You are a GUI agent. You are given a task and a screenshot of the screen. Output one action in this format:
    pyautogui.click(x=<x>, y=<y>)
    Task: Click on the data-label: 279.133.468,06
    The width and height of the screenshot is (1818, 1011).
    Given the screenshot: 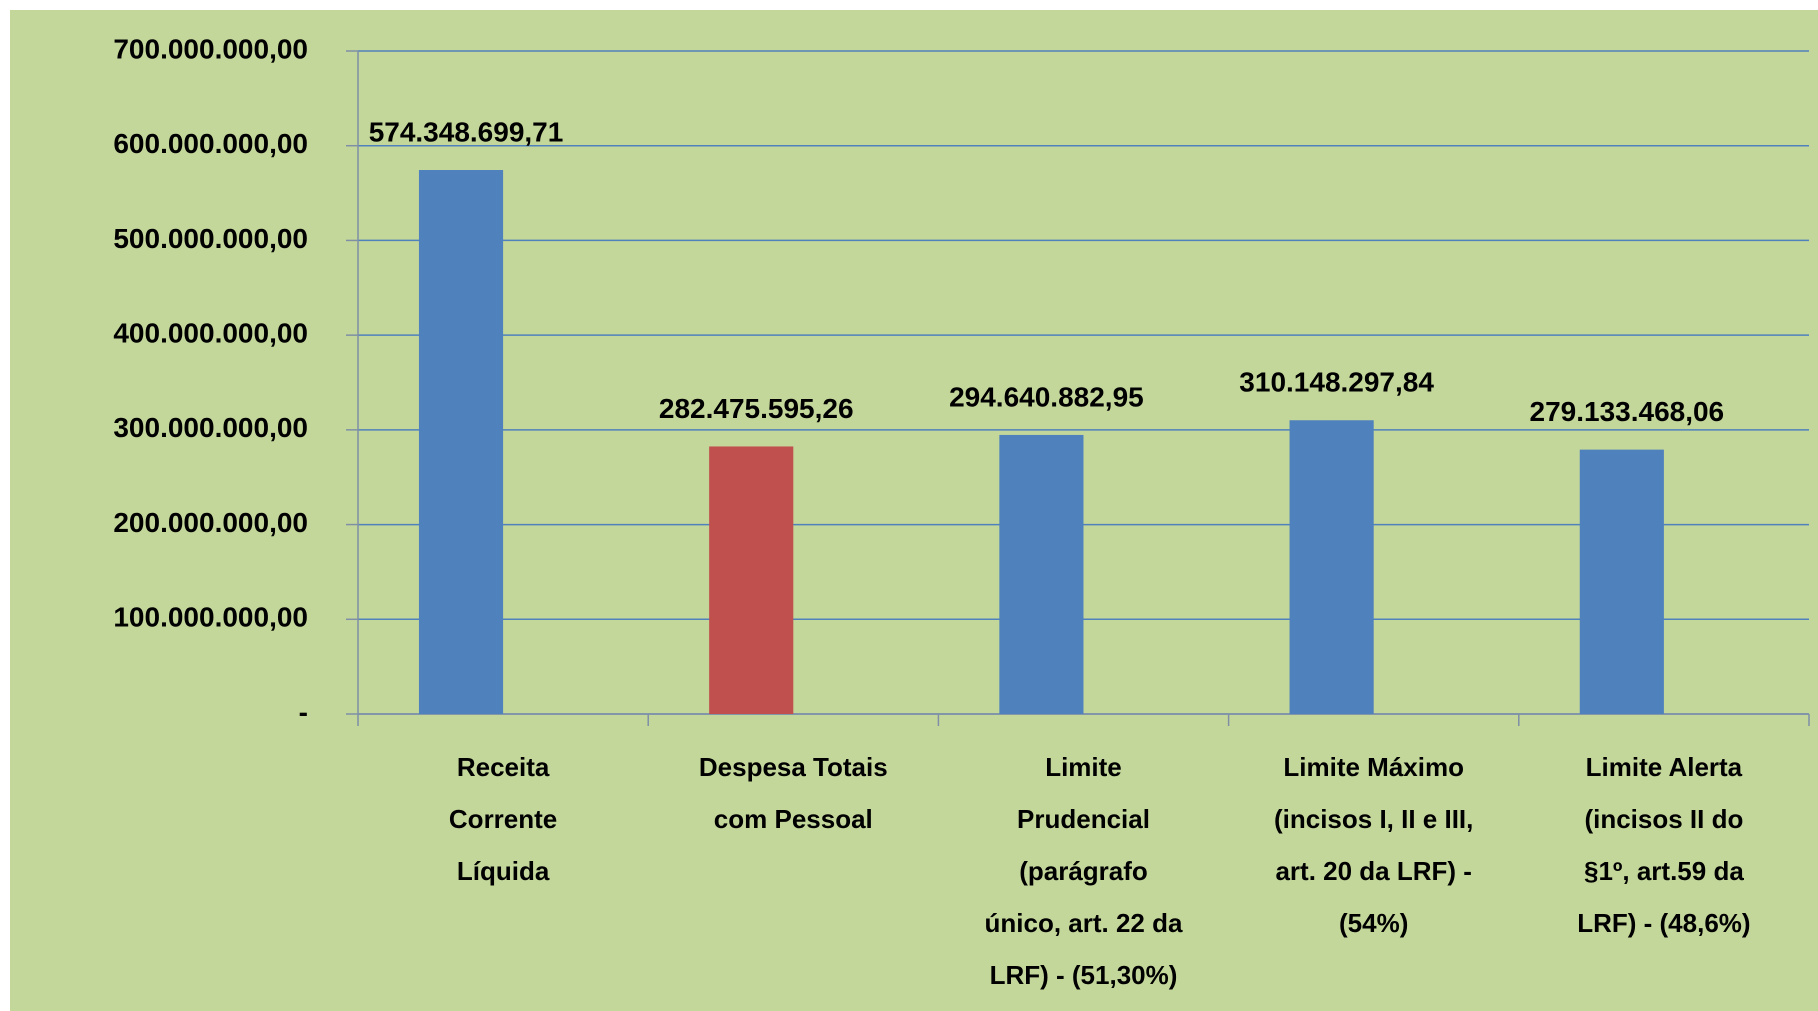 What is the action you would take?
    pyautogui.click(x=1627, y=411)
    